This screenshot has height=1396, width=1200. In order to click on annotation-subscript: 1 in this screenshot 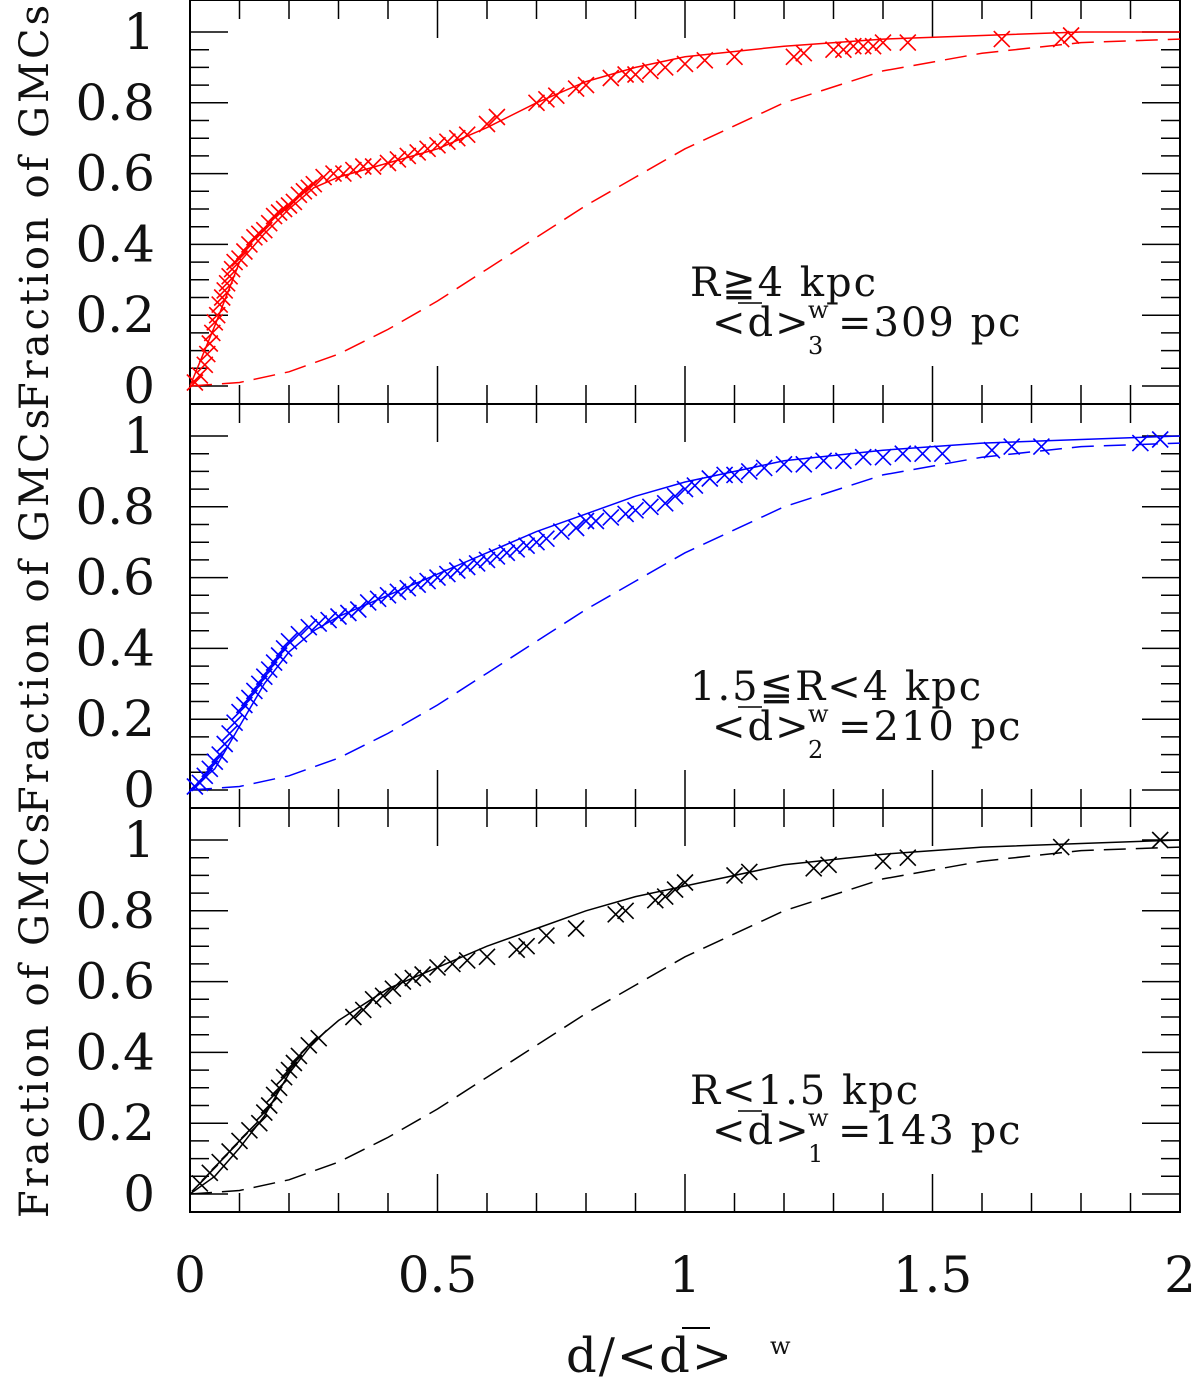, I will do `click(815, 1154)`.